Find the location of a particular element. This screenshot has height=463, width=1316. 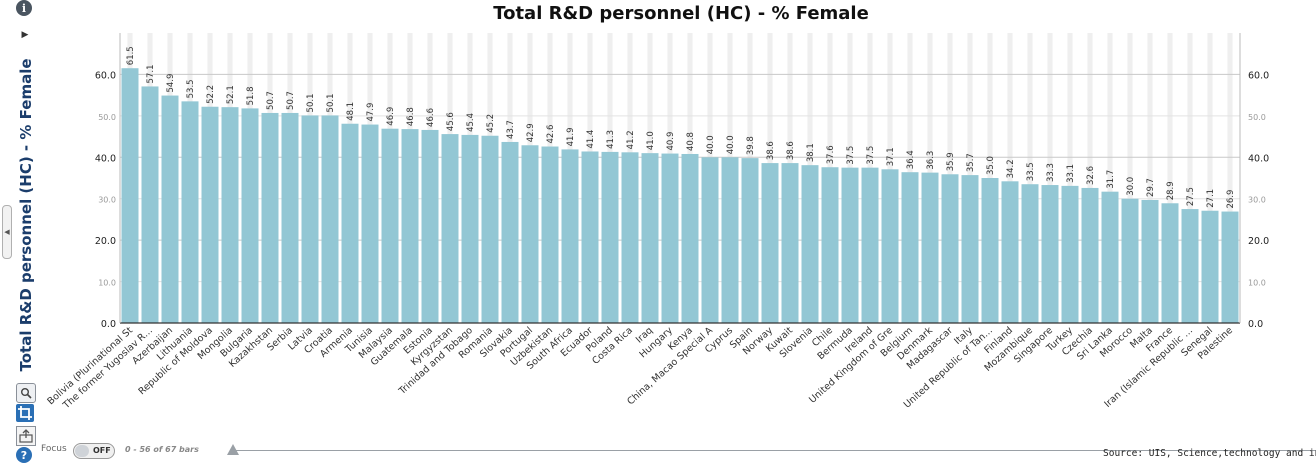

range-slider-track is located at coordinates (774, 450).